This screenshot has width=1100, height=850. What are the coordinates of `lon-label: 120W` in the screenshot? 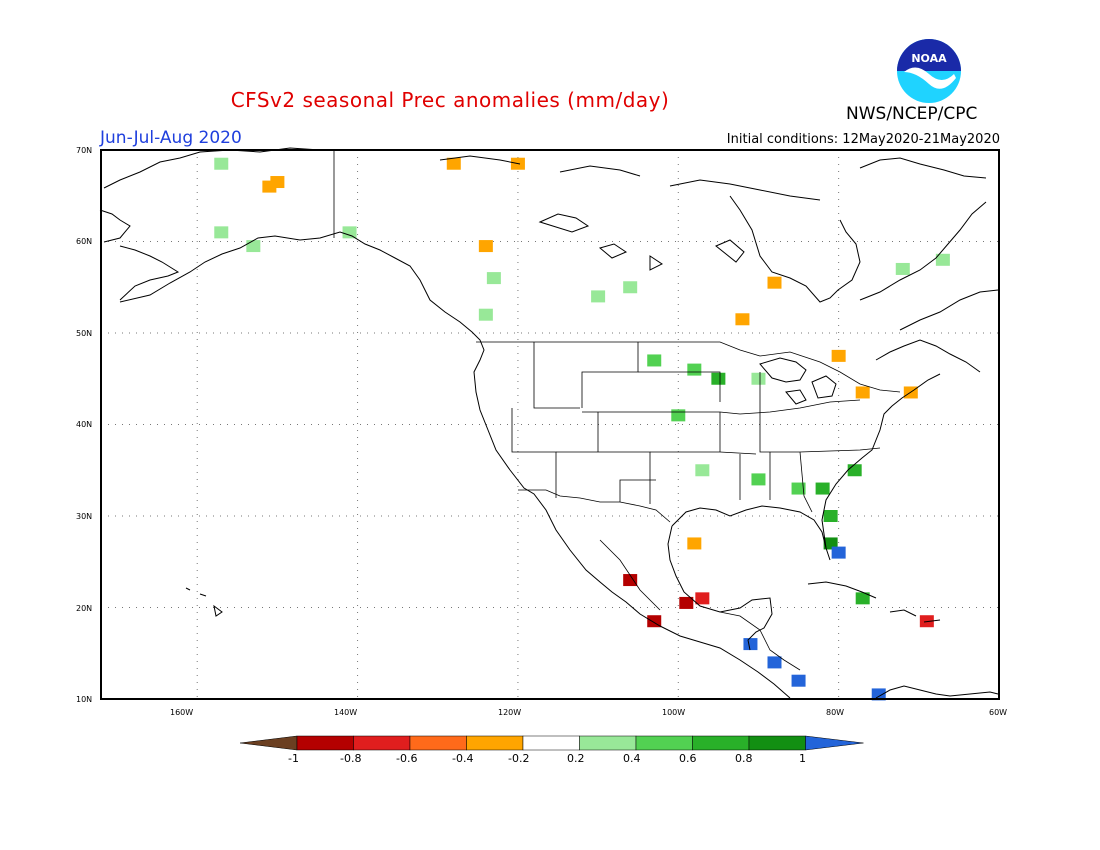 It's located at (510, 712).